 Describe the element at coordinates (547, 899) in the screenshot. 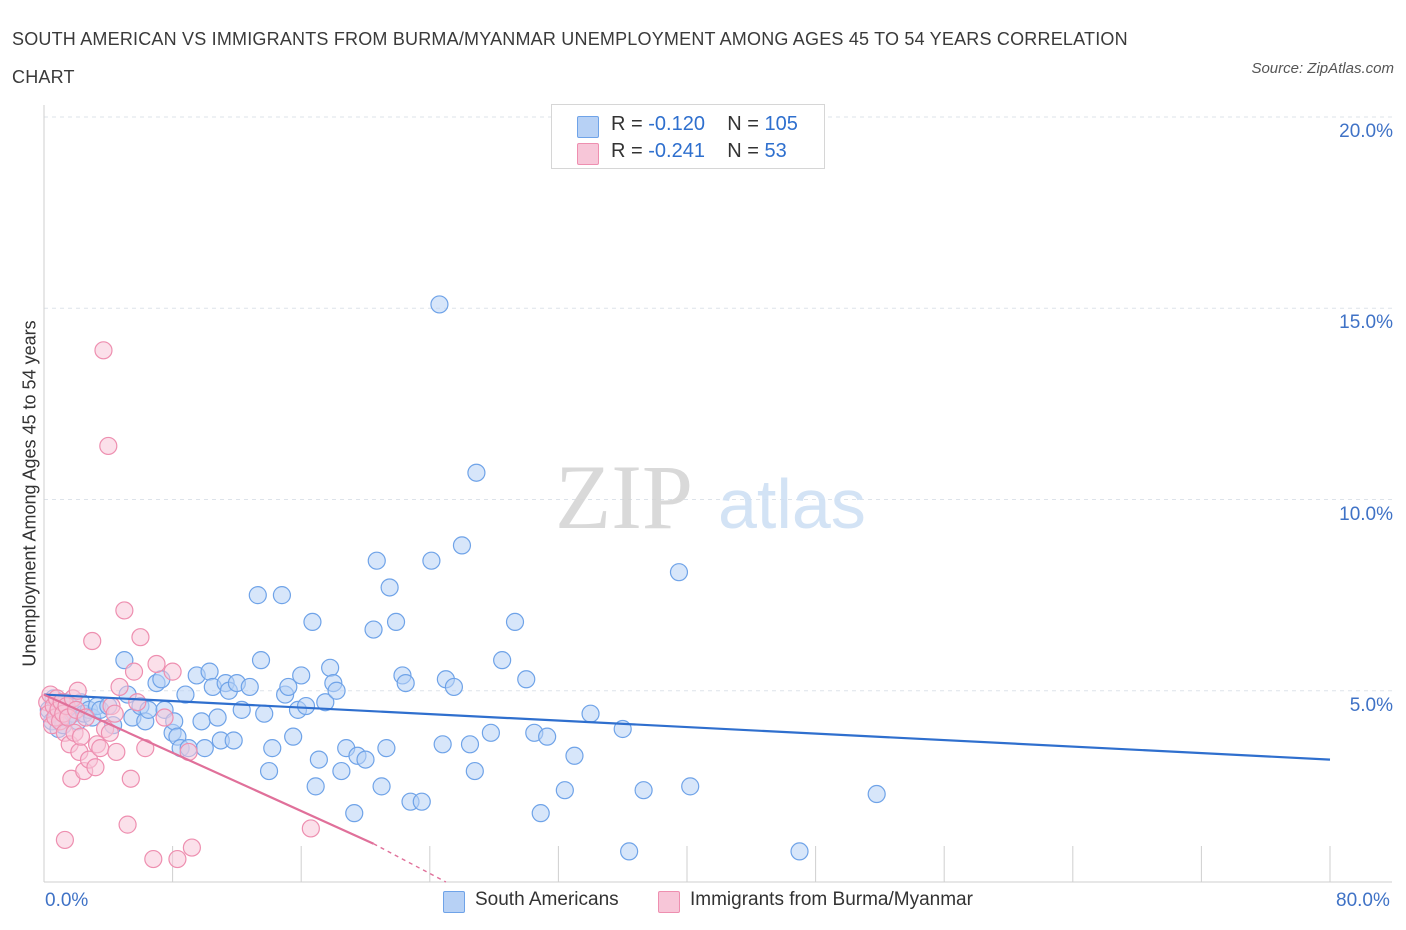

I see `legend-label-south-americans: South Americans` at that location.